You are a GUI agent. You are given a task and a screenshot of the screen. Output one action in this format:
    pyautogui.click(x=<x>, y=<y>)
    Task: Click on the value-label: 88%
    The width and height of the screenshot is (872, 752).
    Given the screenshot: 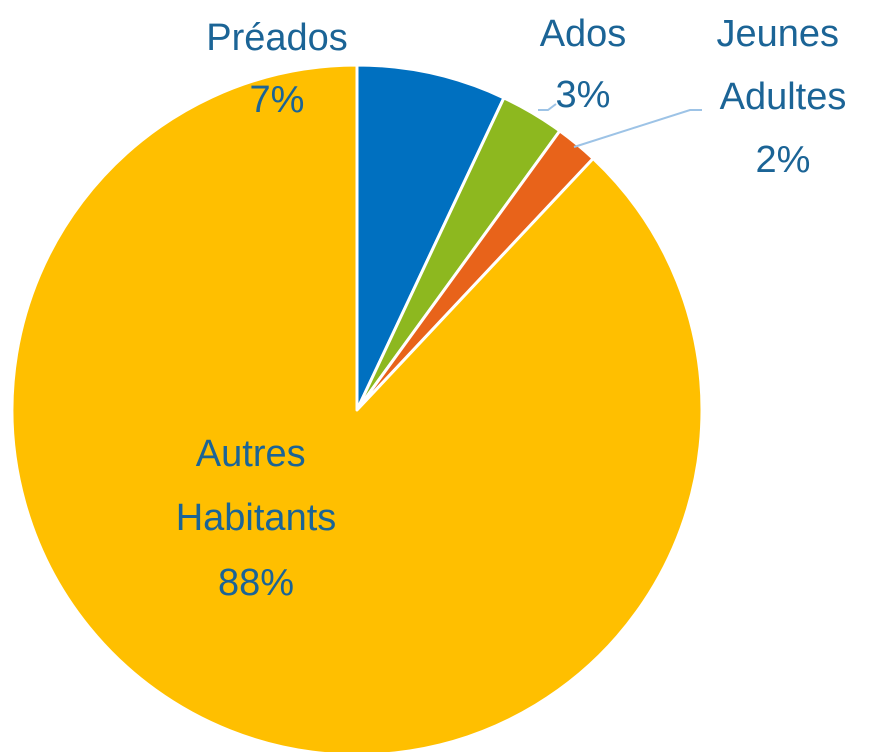 What is the action you would take?
    pyautogui.click(x=256, y=583)
    